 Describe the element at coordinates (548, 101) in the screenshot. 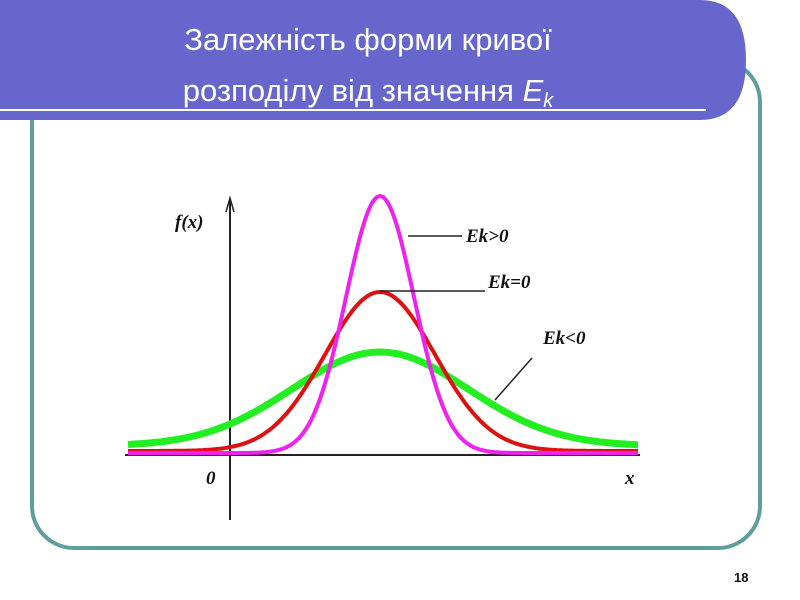

I see `title-subscript: k` at that location.